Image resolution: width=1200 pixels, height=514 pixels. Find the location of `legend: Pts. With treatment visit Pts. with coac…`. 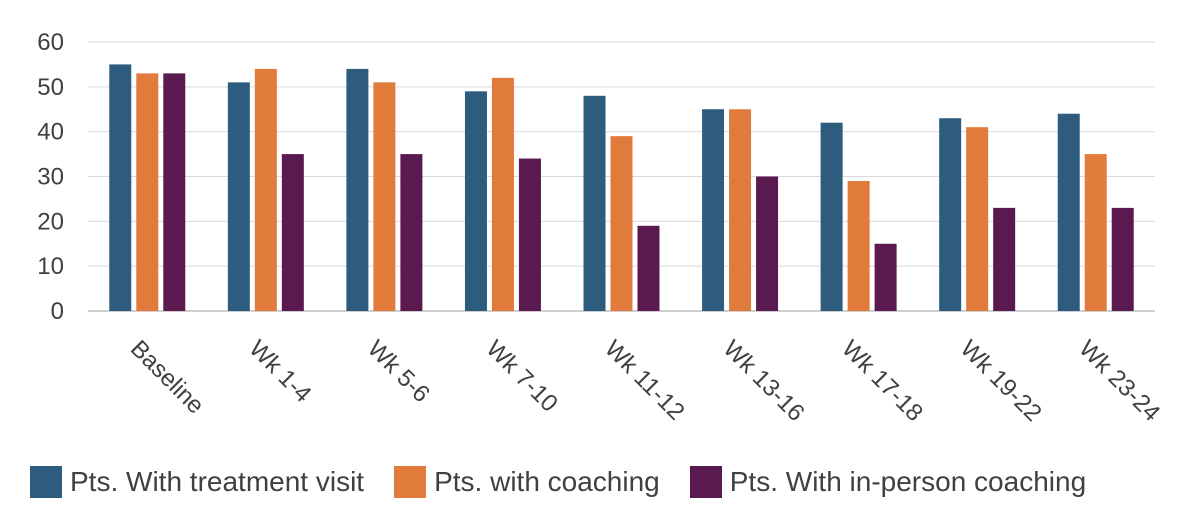

legend: Pts. With treatment visit Pts. with coac… is located at coordinates (558, 482).